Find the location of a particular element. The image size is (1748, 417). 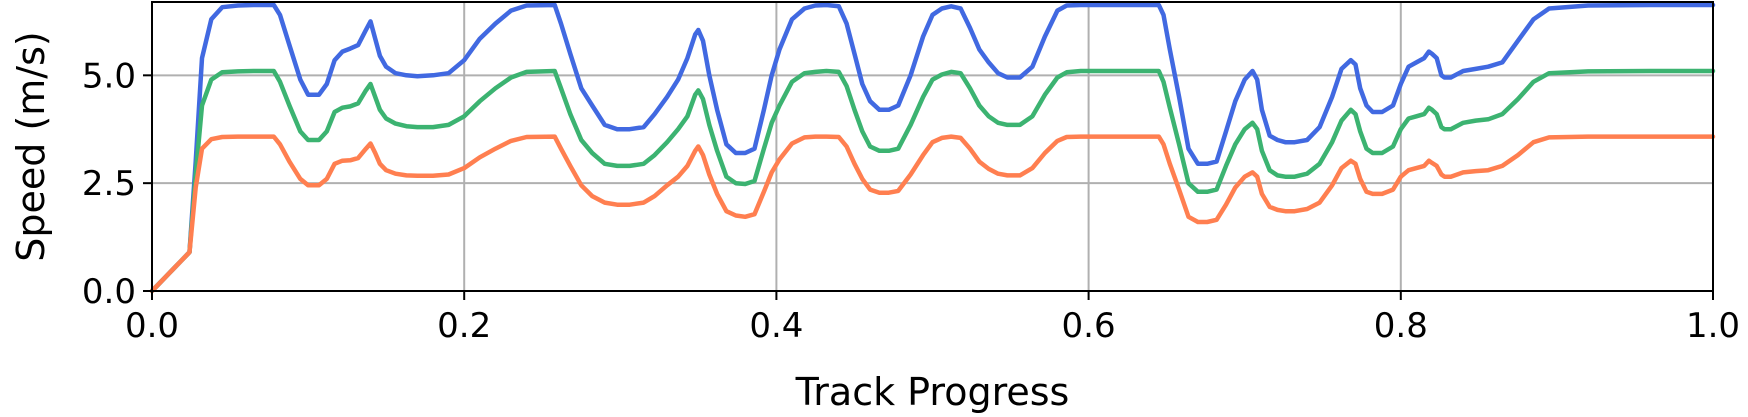

x-tick-label: 0.8 is located at coordinates (1401, 326).